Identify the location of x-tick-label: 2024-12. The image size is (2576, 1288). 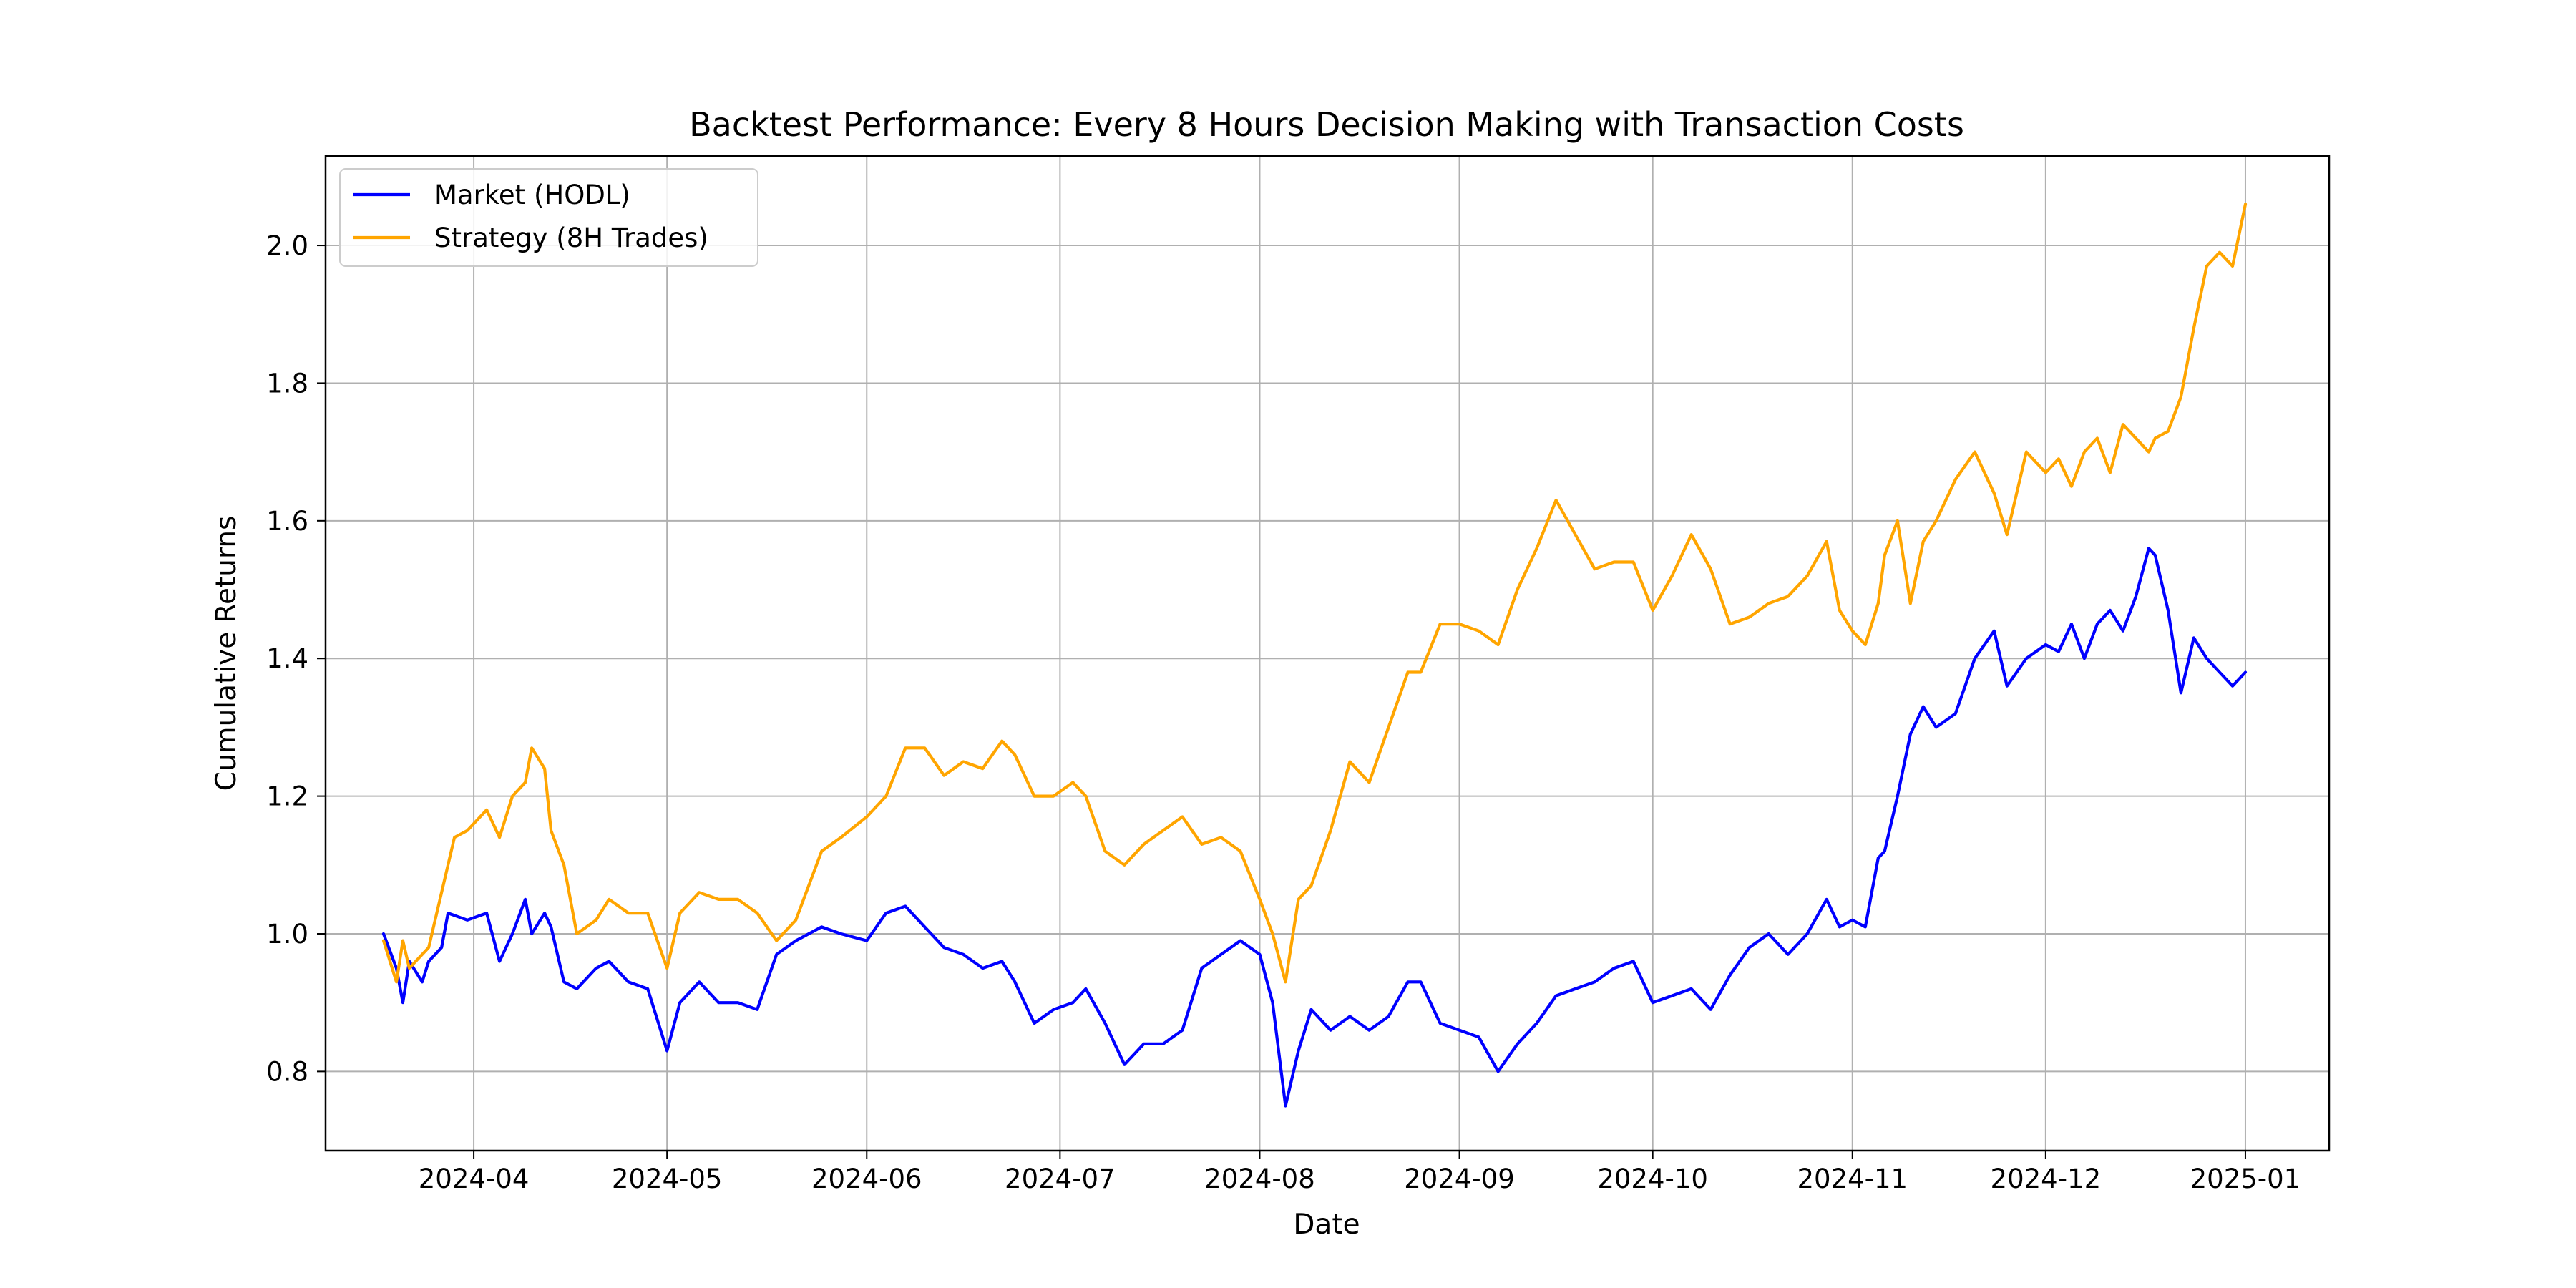
(2046, 1178).